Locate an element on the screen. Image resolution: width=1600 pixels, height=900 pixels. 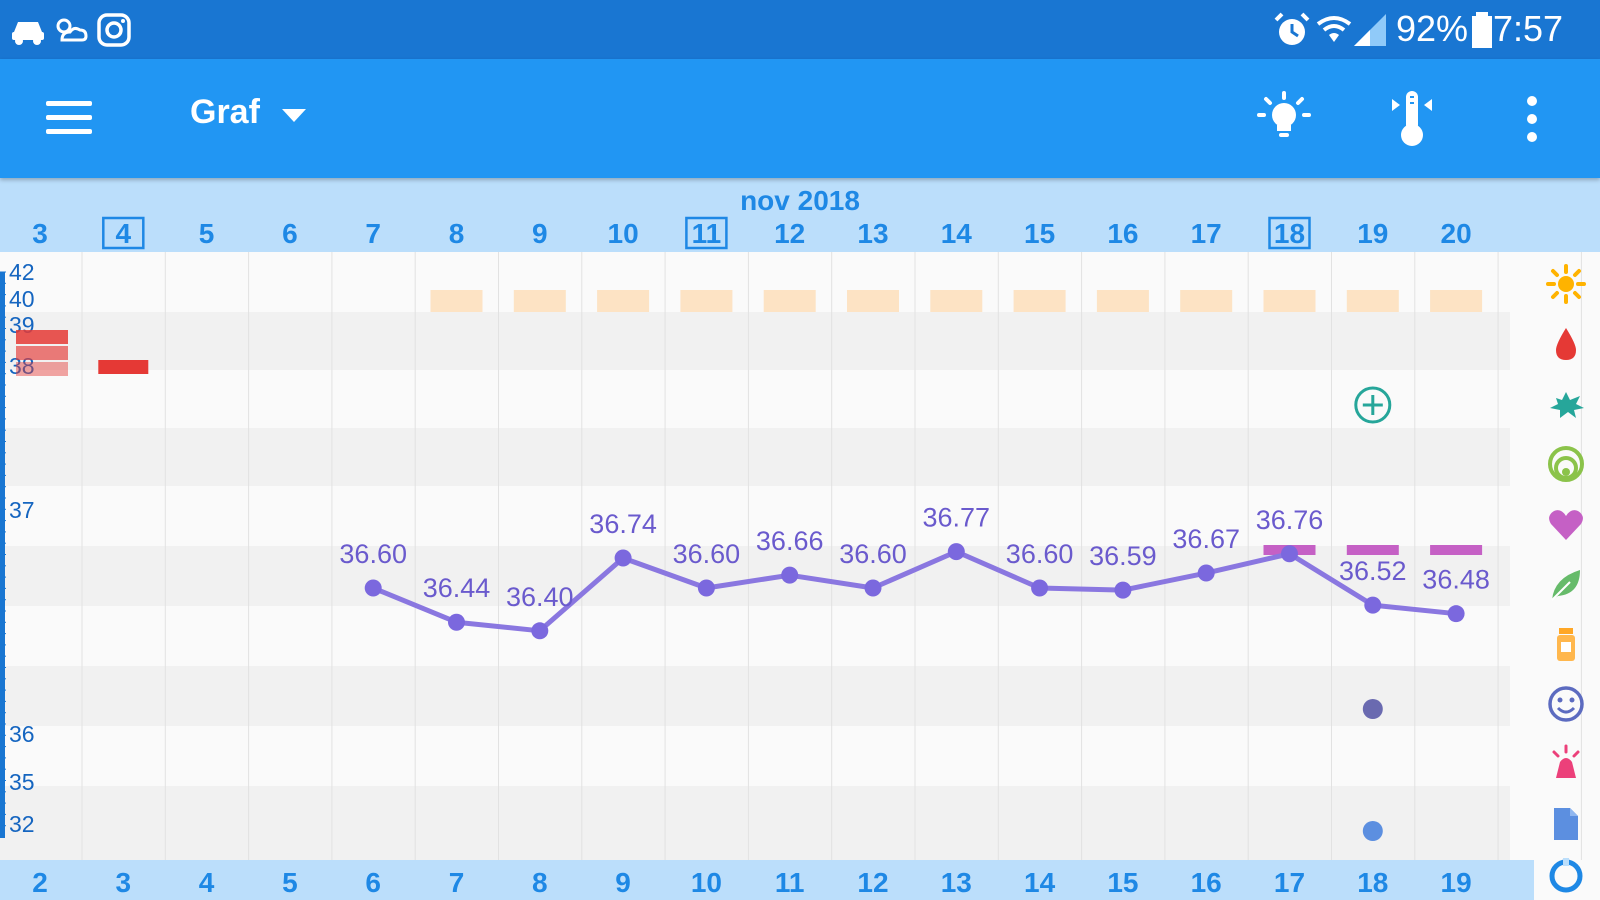
alarm-bell-icon is located at coordinates (1566, 764).